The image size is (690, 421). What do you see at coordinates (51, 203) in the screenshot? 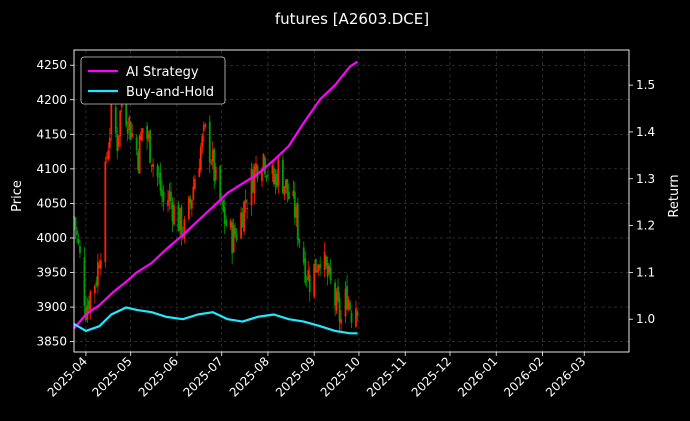
I see `y-left-tick-label: 4050` at bounding box center [51, 203].